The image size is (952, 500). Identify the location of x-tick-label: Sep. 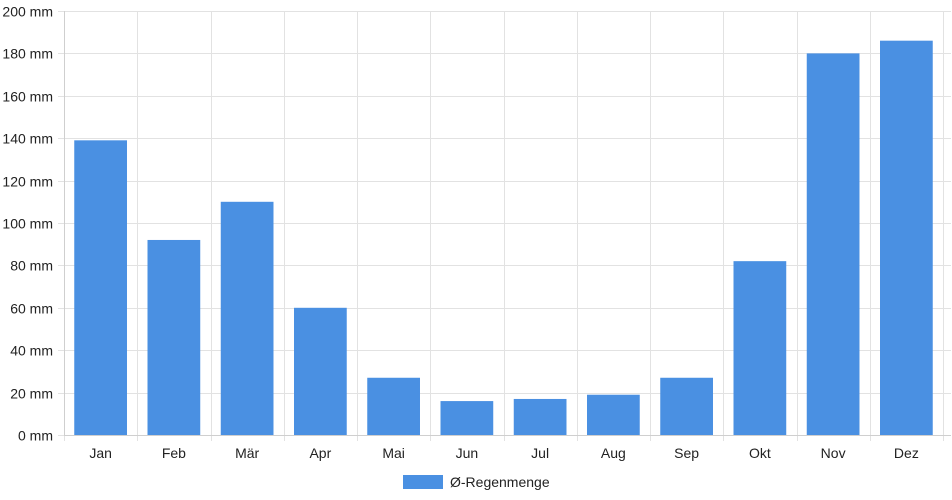
(686, 453).